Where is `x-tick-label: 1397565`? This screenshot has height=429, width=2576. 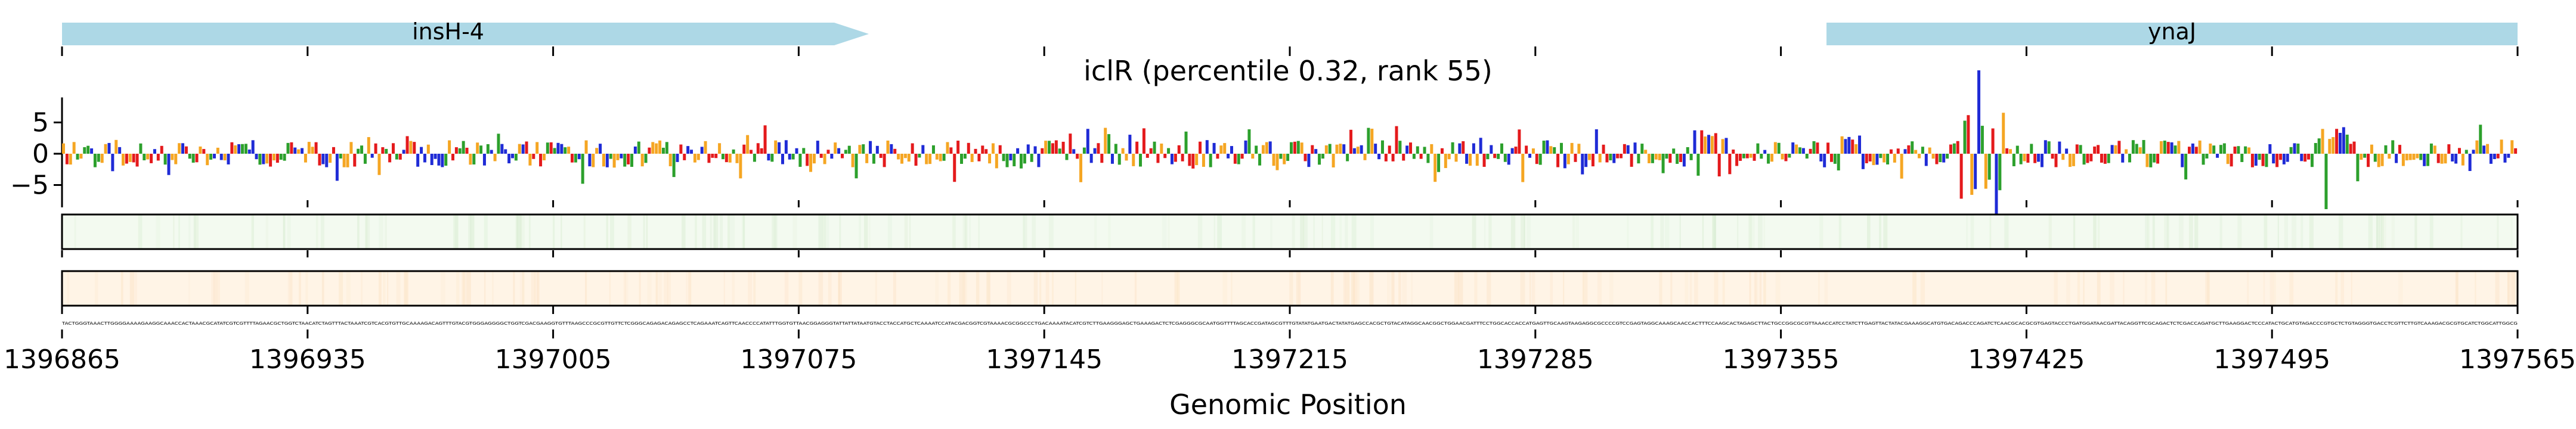 x-tick-label: 1397565 is located at coordinates (2518, 360).